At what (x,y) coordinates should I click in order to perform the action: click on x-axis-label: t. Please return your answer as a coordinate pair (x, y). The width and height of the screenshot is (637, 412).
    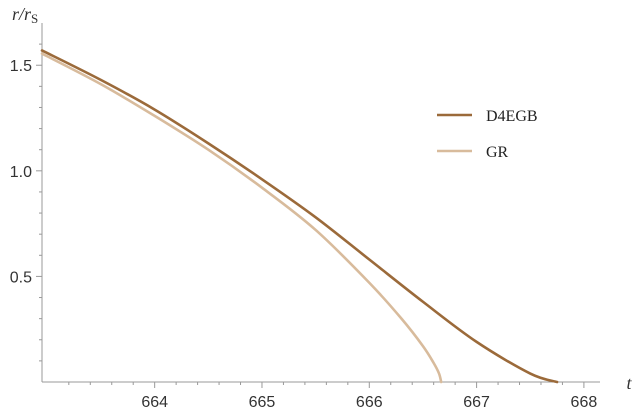
    Looking at the image, I should click on (629, 383).